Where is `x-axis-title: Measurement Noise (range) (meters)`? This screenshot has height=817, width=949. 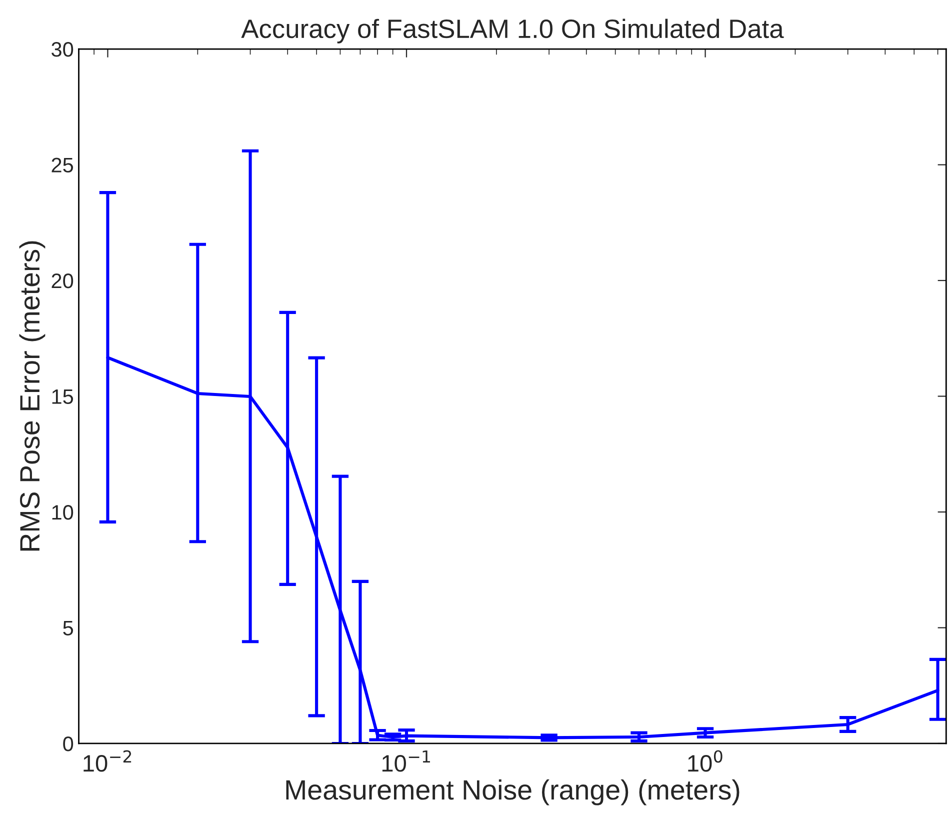
x-axis-title: Measurement Noise (range) (meters) is located at coordinates (513, 792).